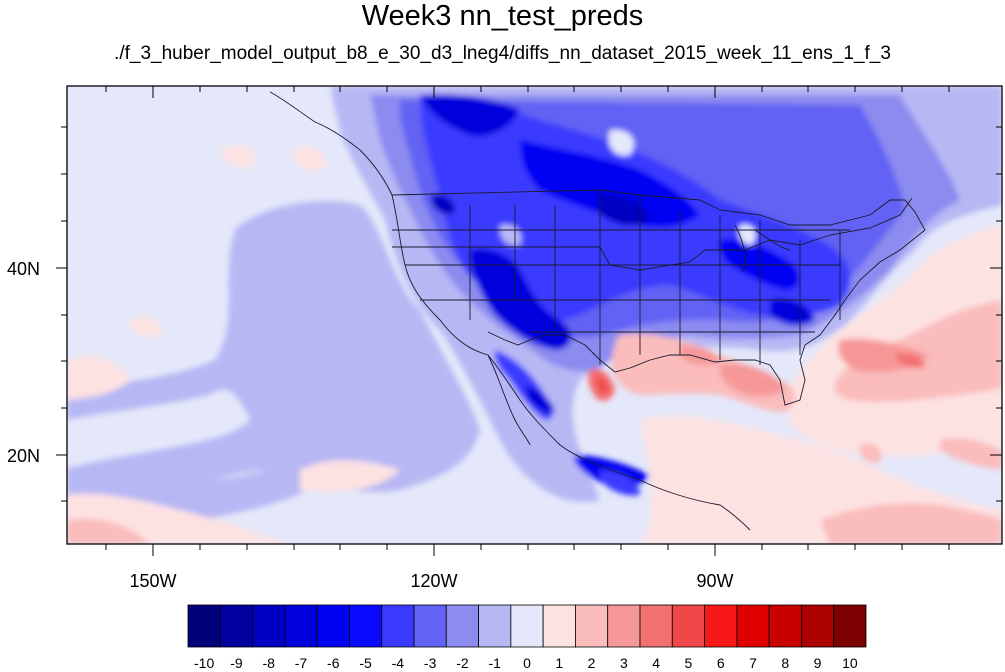 The image size is (1005, 672). What do you see at coordinates (818, 663) in the screenshot?
I see `colorbar-label: 9` at bounding box center [818, 663].